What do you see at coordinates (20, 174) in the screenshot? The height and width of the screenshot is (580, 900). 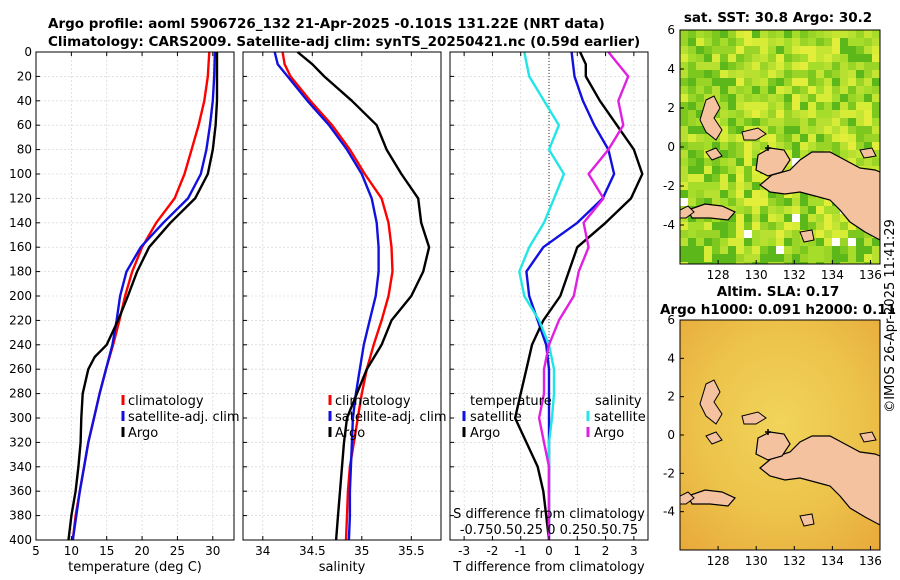 I see `y-tick-label: 100` at bounding box center [20, 174].